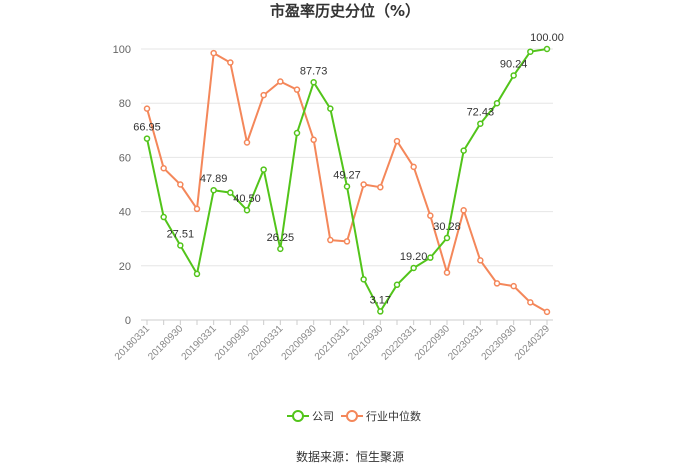 This screenshot has width=700, height=473. What do you see at coordinates (247, 199) in the screenshot?
I see `data-label: 40.50` at bounding box center [247, 199].